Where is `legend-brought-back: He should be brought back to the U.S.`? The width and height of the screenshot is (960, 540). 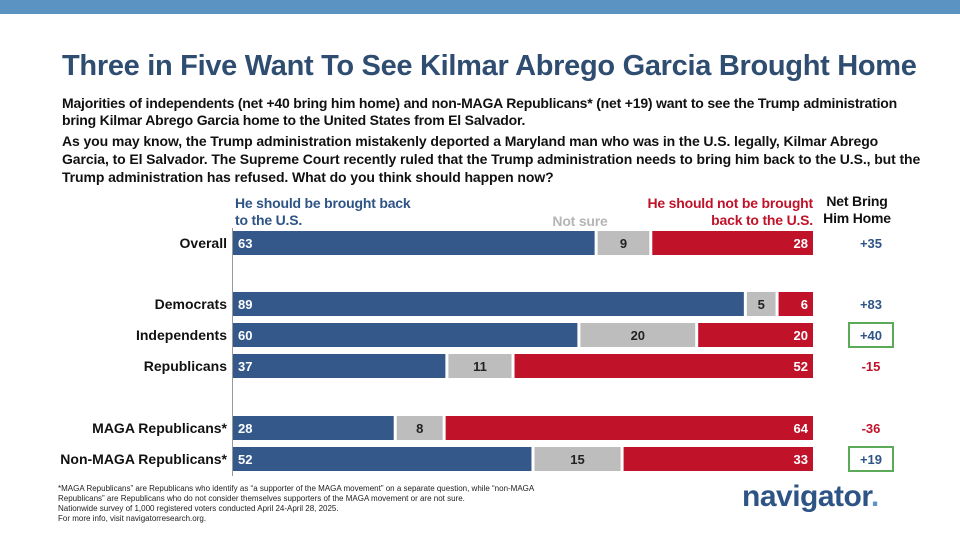
legend-brought-back: He should be brought back to the U.S. is located at coordinates (323, 211).